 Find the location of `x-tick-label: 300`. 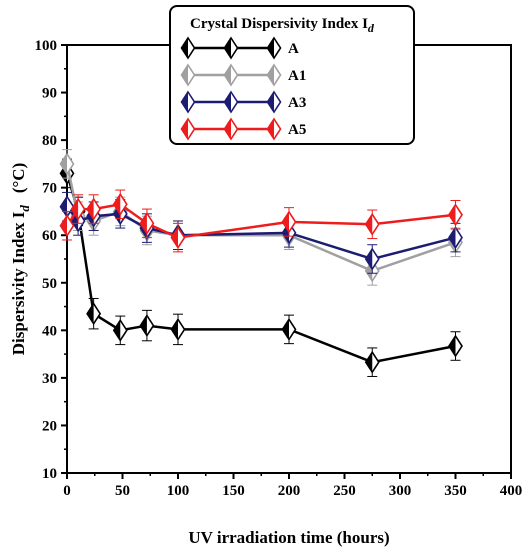

x-tick-label: 300 is located at coordinates (400, 491).